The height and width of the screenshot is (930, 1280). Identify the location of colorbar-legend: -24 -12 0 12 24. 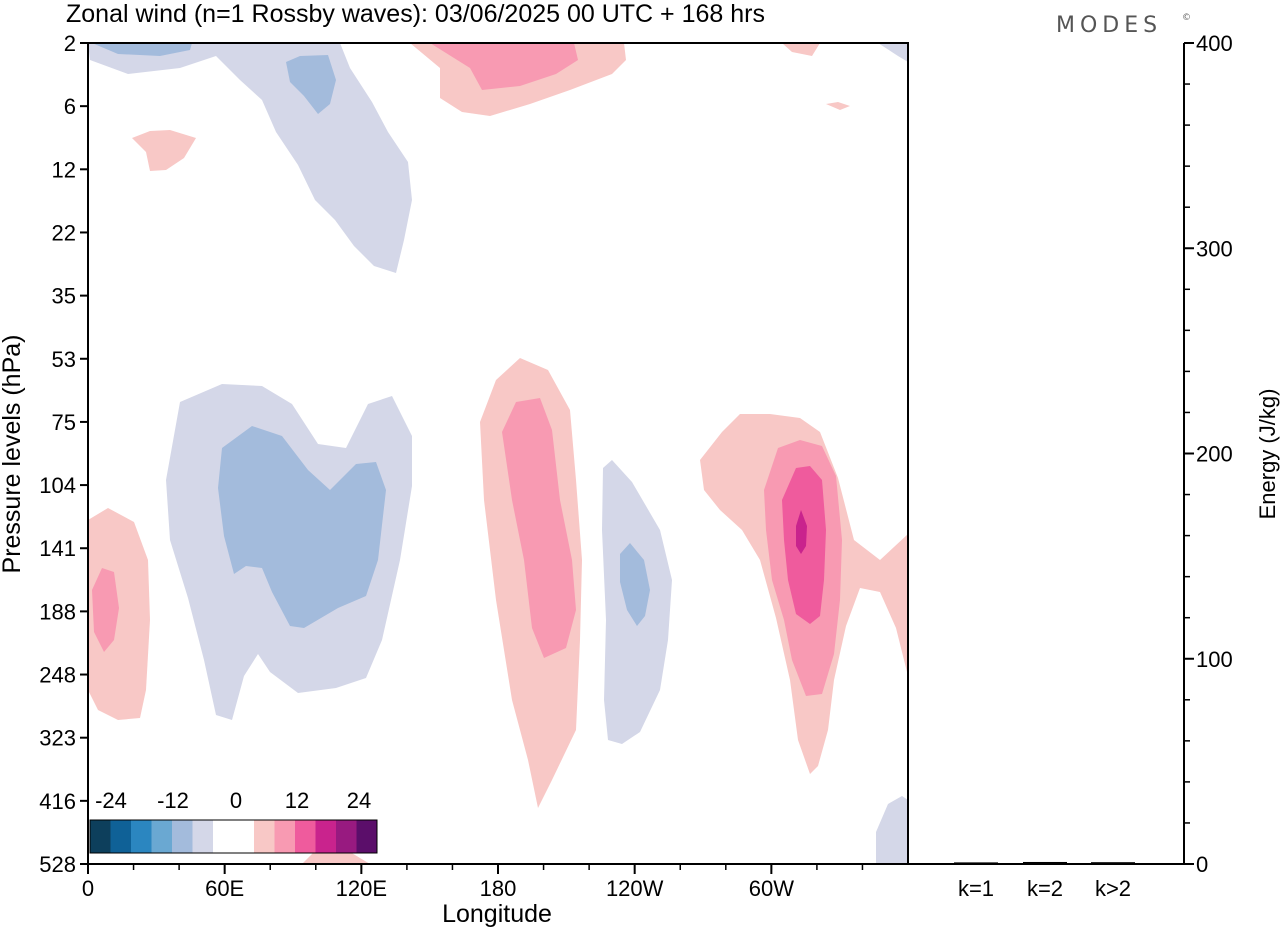
(233, 821).